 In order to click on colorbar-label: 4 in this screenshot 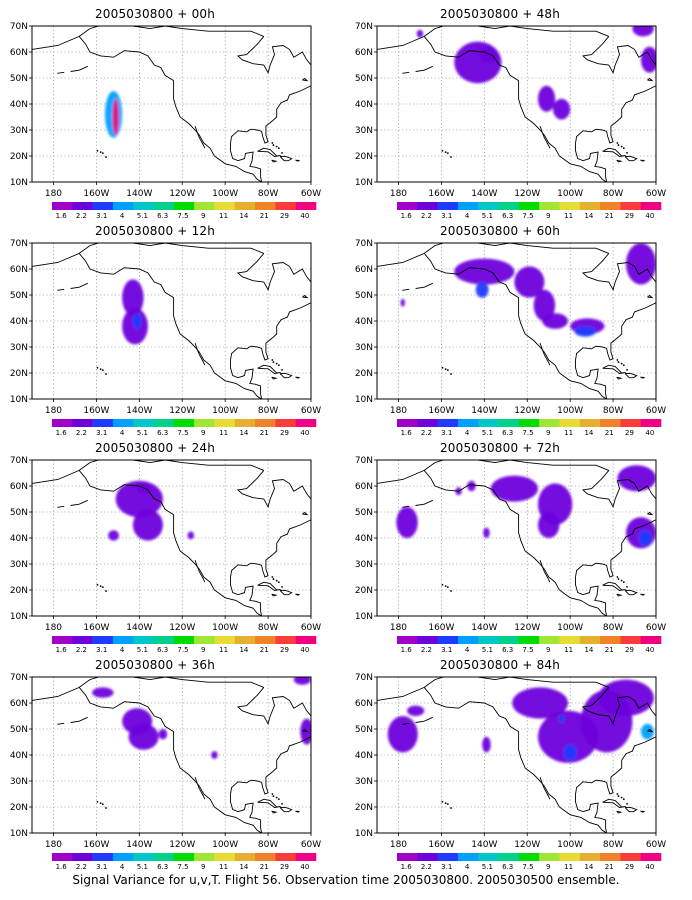, I will do `click(122, 867)`.